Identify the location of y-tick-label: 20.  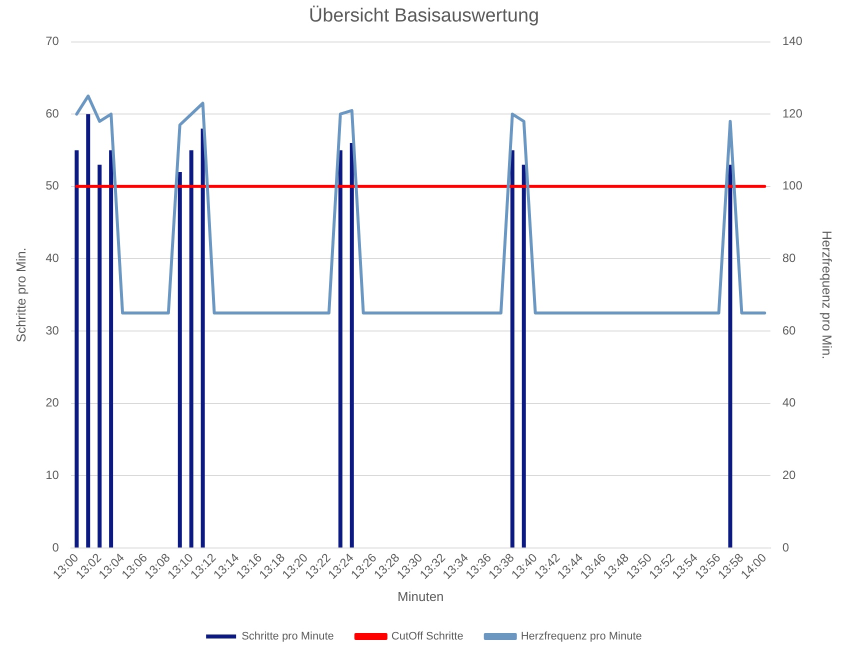
(53, 403).